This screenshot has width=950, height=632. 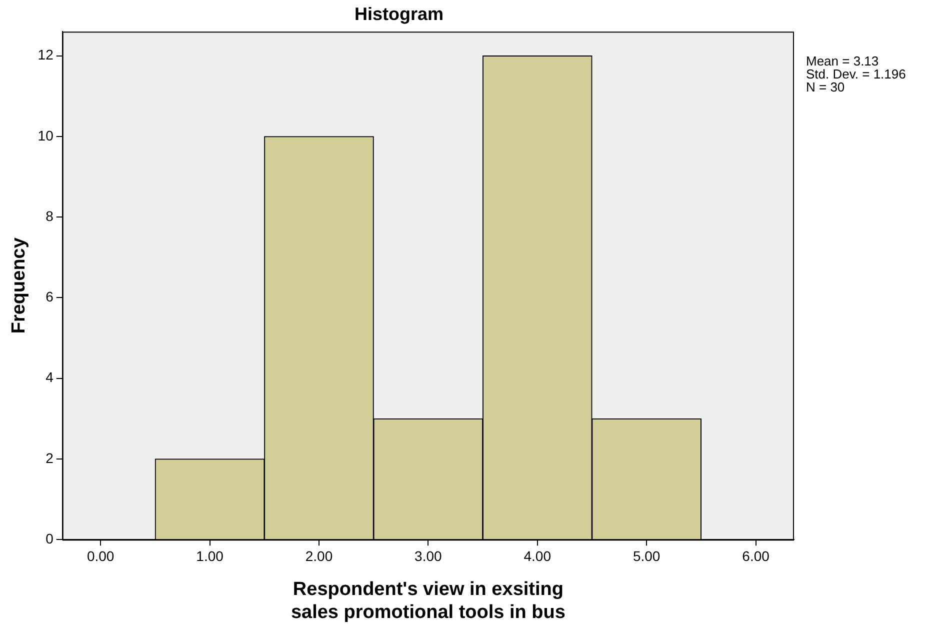 I want to click on x-tick-label: 4.00, so click(x=538, y=556).